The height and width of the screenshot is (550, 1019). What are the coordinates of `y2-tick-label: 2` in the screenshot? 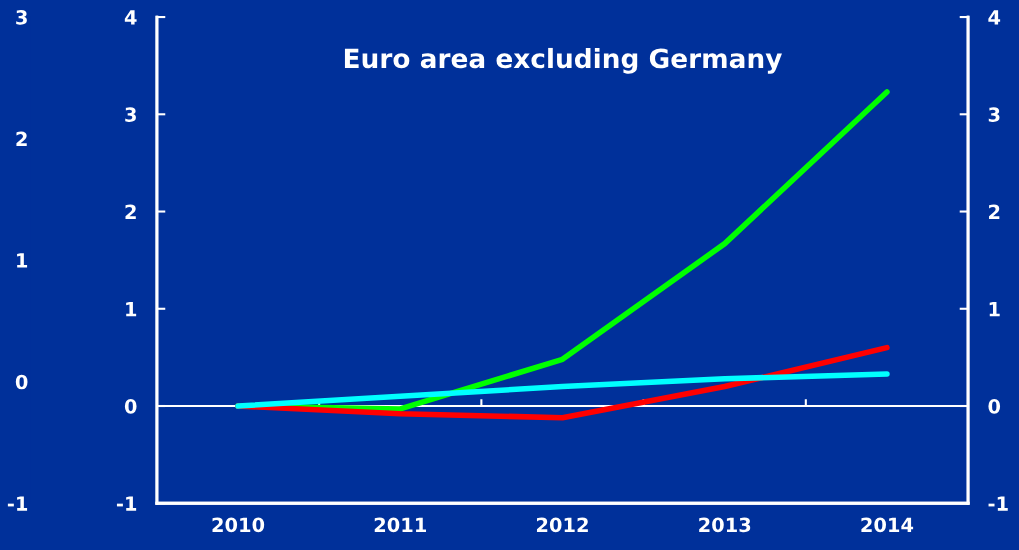 It's located at (994, 211).